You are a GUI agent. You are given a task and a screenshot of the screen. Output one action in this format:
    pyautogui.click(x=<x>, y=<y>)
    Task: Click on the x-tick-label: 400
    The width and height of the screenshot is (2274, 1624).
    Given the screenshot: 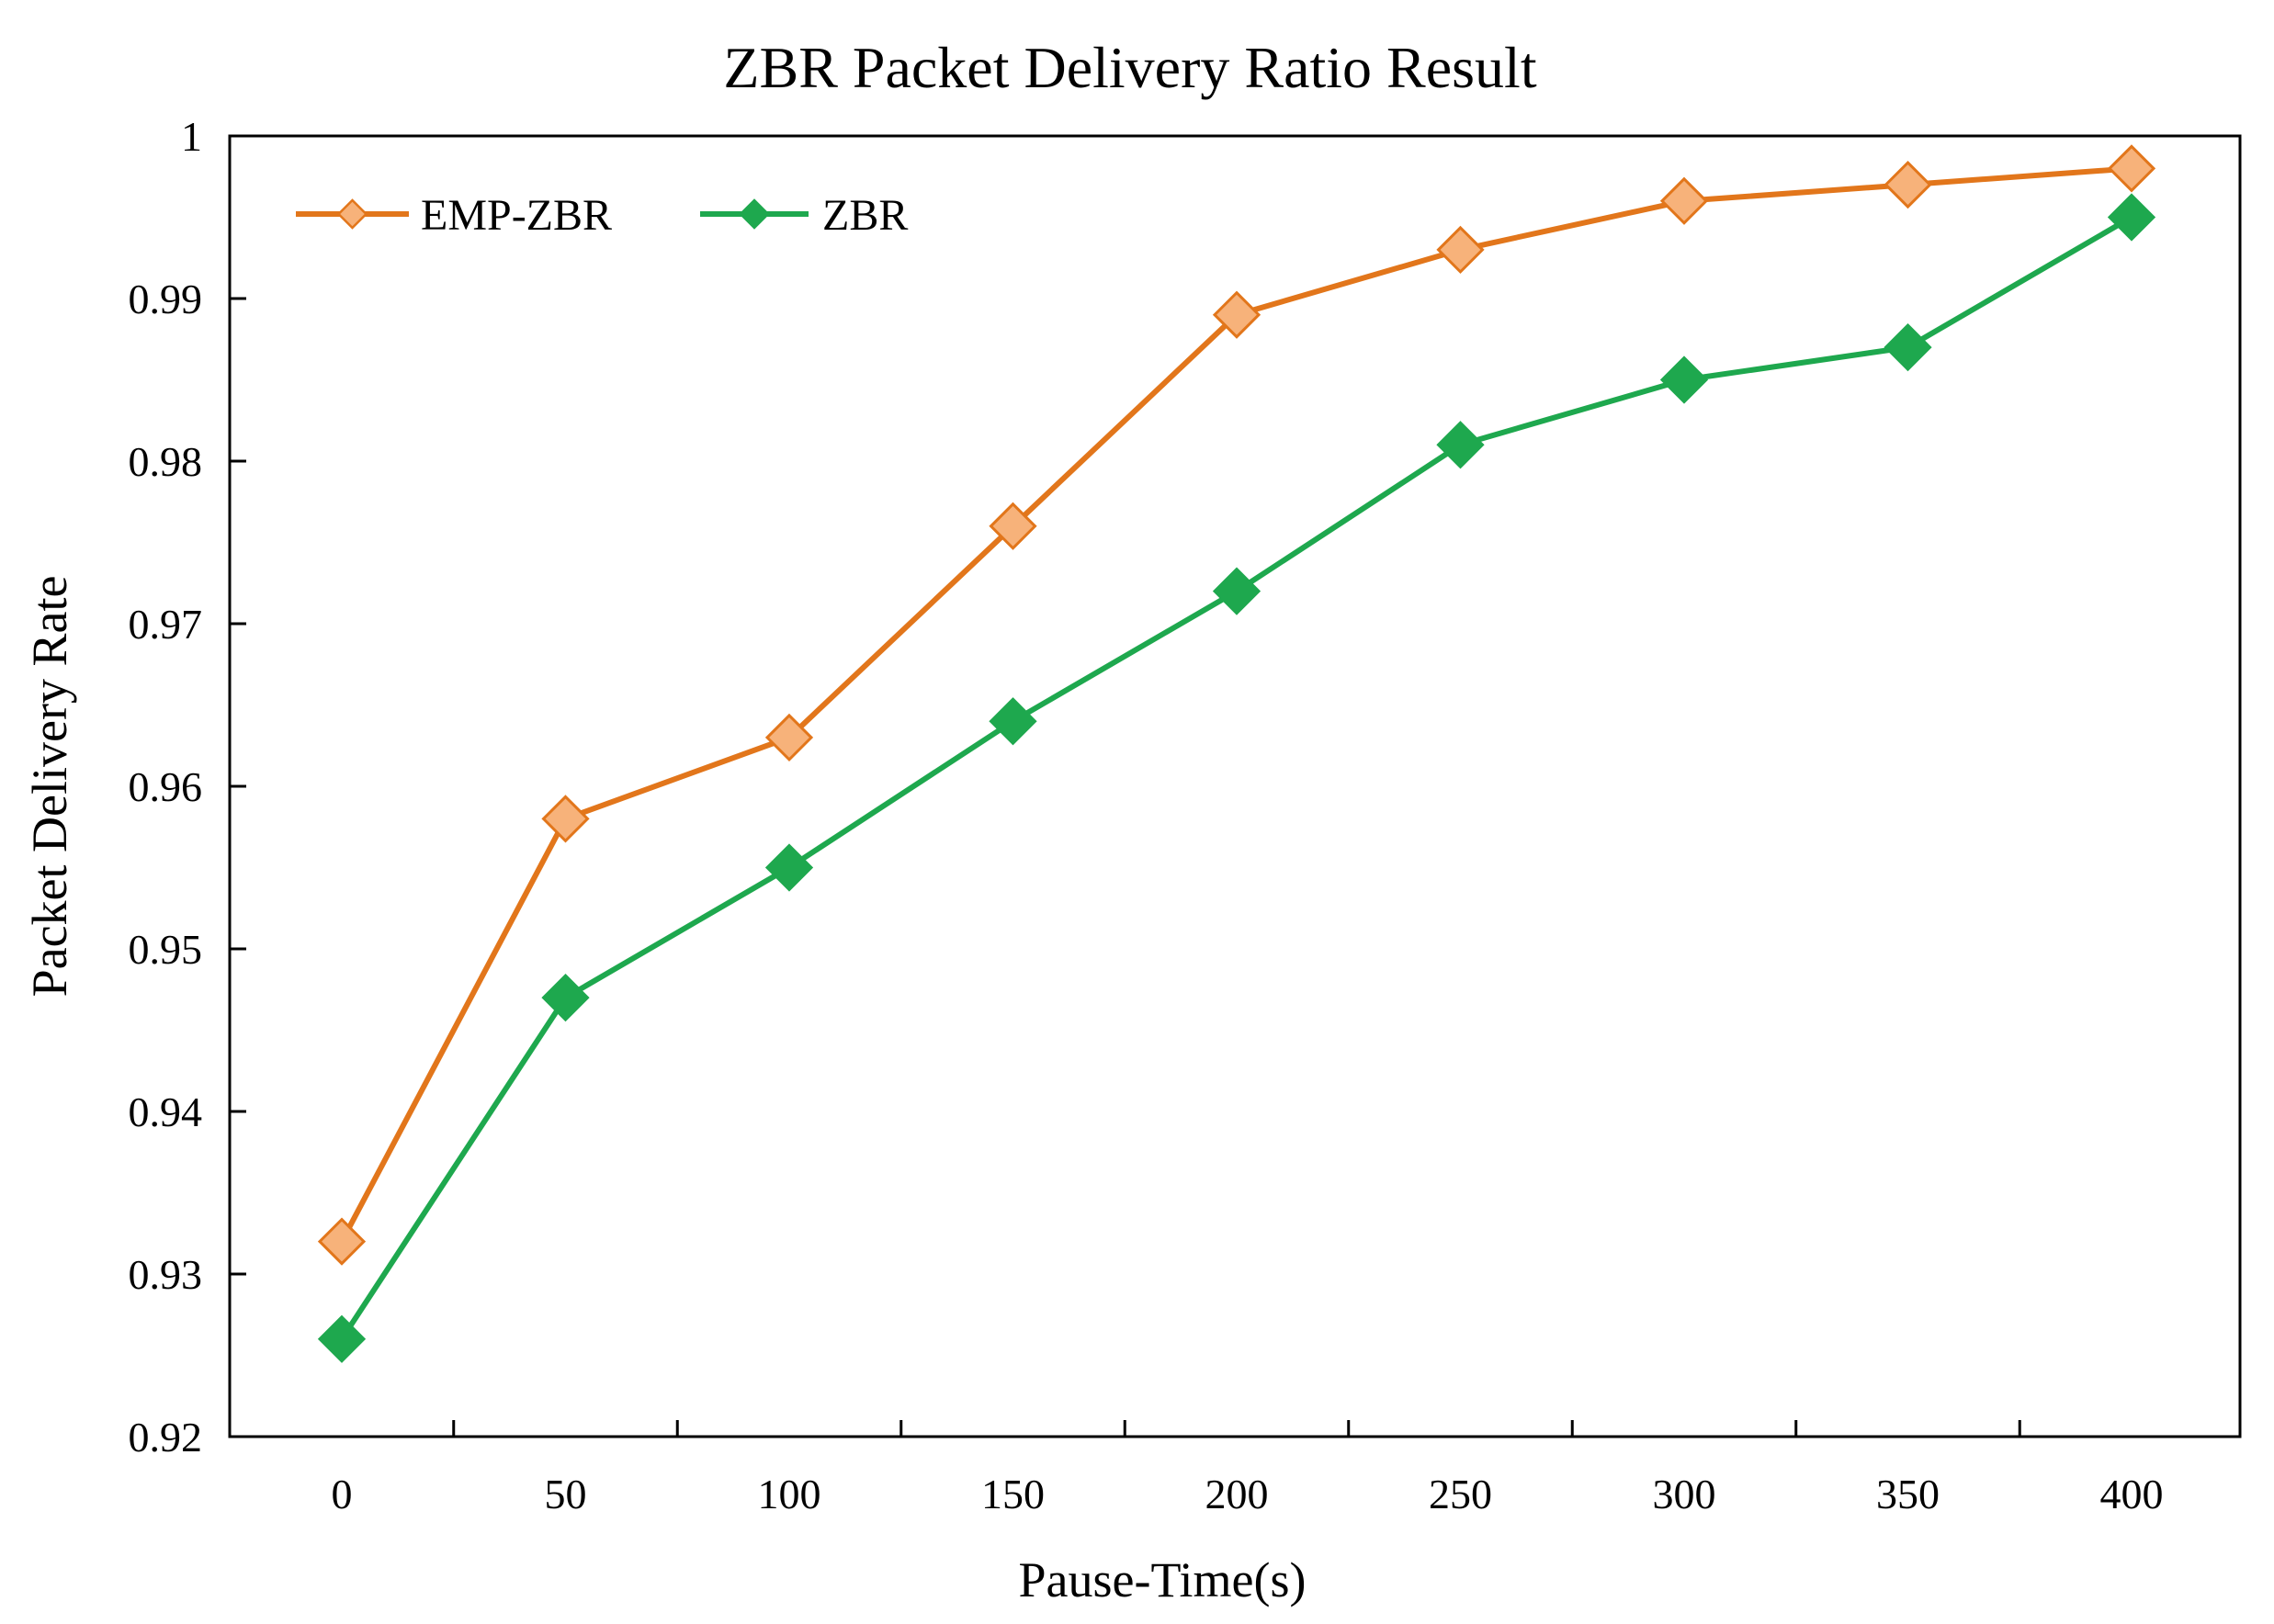 What is the action you would take?
    pyautogui.click(x=2132, y=1494)
    